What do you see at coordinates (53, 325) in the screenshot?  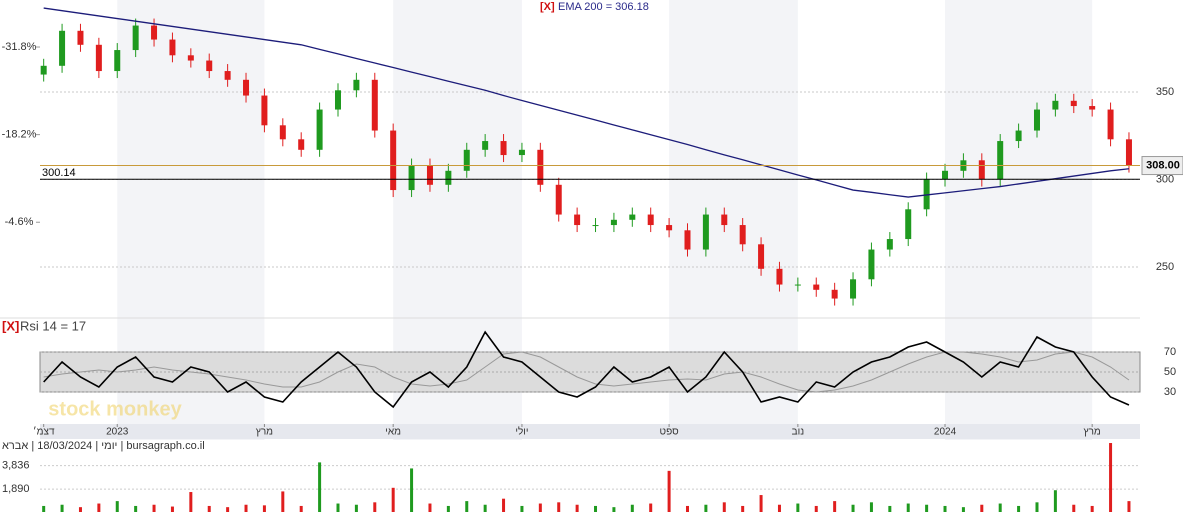 I see `rsi-title: Rsi 14 = 17` at bounding box center [53, 325].